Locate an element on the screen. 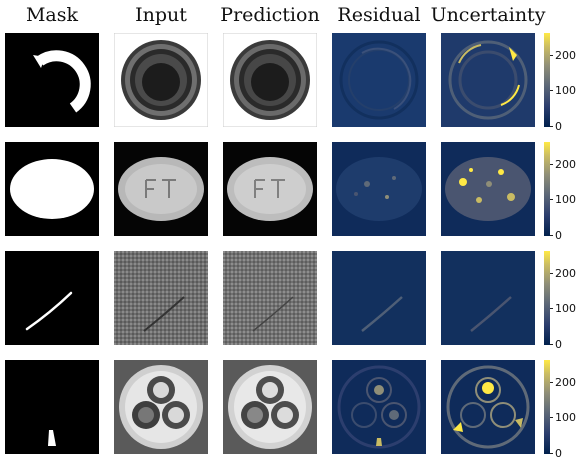  column-header-input: Input is located at coordinates (161, 15).